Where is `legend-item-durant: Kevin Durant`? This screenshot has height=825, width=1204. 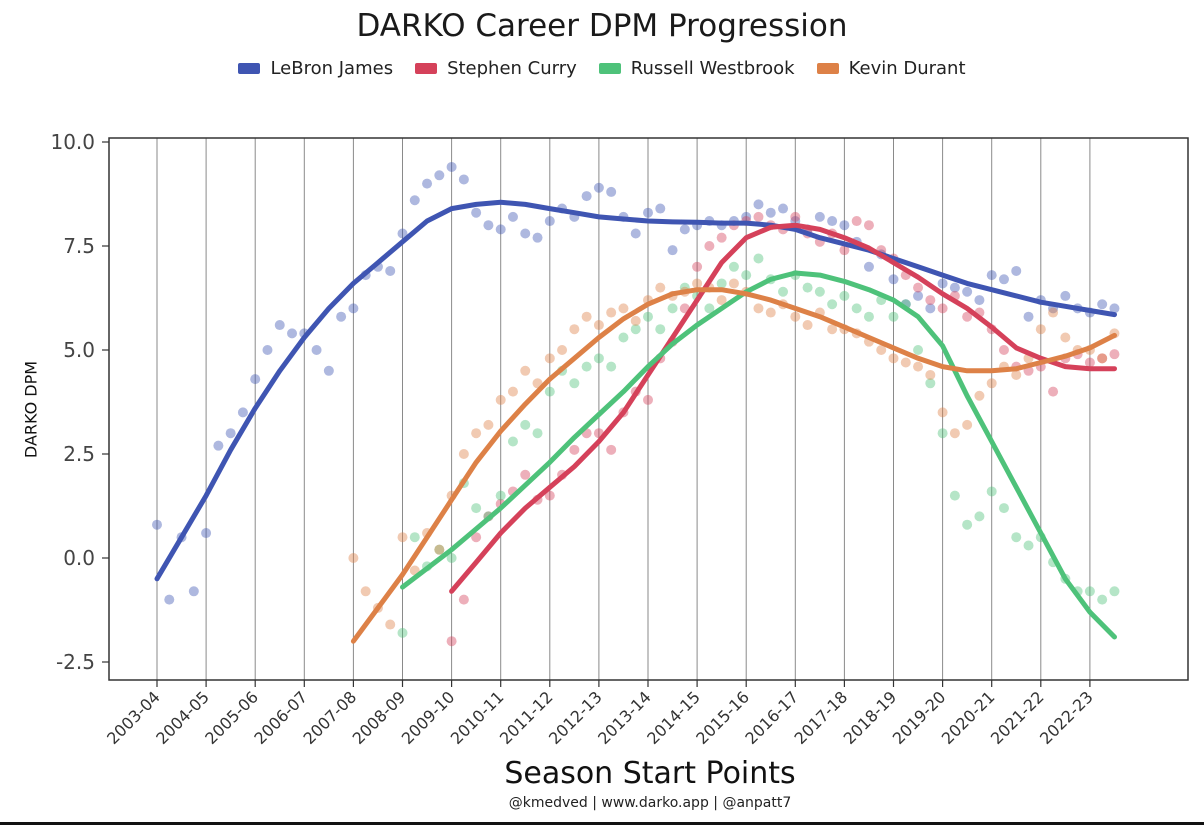 legend-item-durant: Kevin Durant is located at coordinates (891, 68).